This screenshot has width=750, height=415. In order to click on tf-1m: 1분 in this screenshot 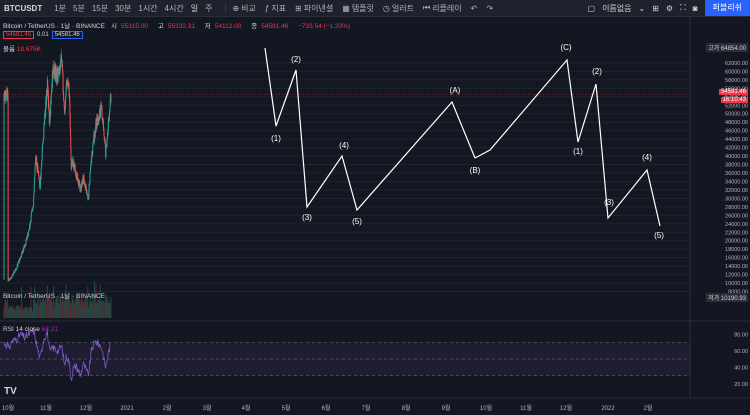, I will do `click(60, 8)`.